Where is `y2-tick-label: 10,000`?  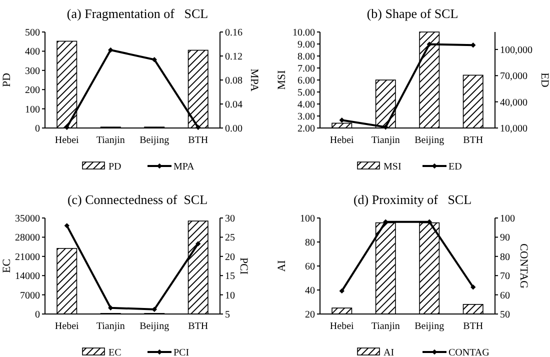 y2-tick-label: 10,000 is located at coordinates (514, 129).